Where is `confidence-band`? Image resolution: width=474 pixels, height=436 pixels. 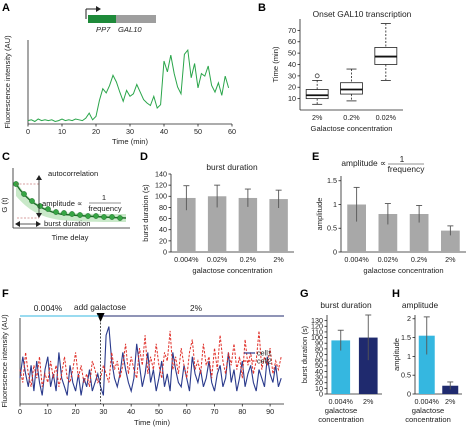 confidence-band is located at coordinates (71, 201).